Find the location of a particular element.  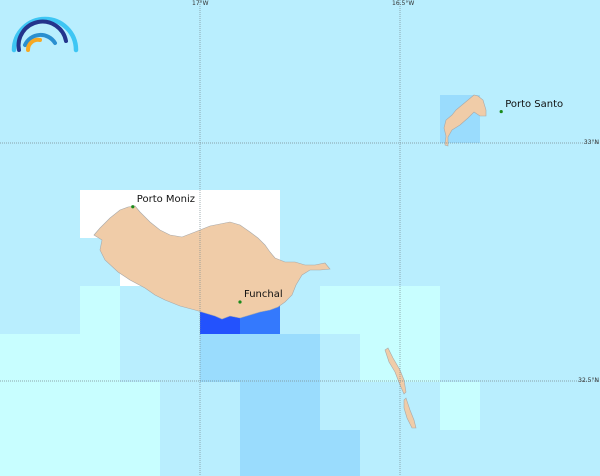

place-label: Funchal is located at coordinates (263, 294).